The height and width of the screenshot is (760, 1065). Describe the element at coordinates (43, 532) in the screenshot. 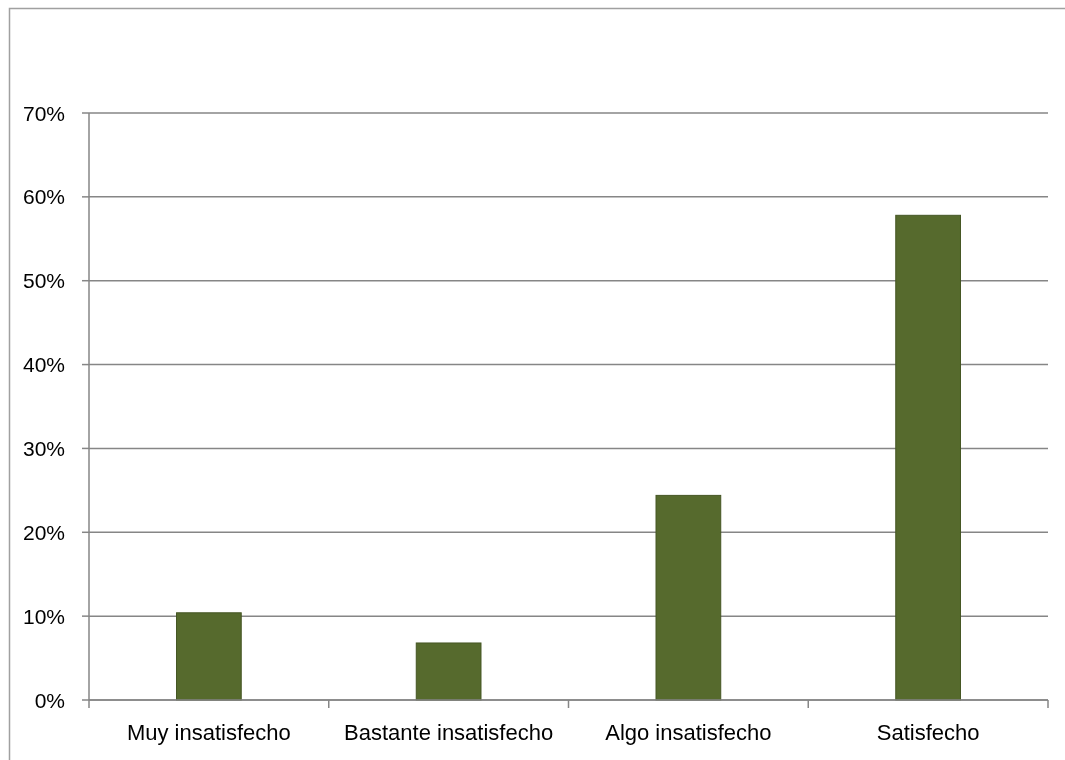

I see `y-tick-label: 20%` at that location.